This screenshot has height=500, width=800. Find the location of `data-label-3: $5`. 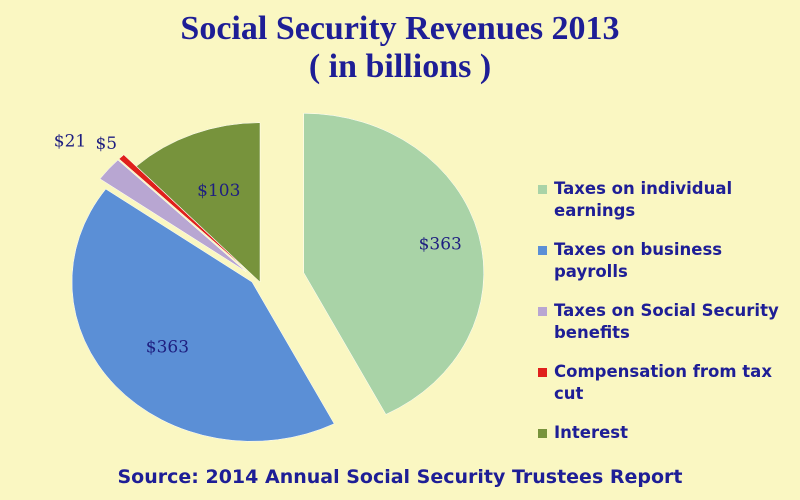

data-label-3: $5 is located at coordinates (106, 144).